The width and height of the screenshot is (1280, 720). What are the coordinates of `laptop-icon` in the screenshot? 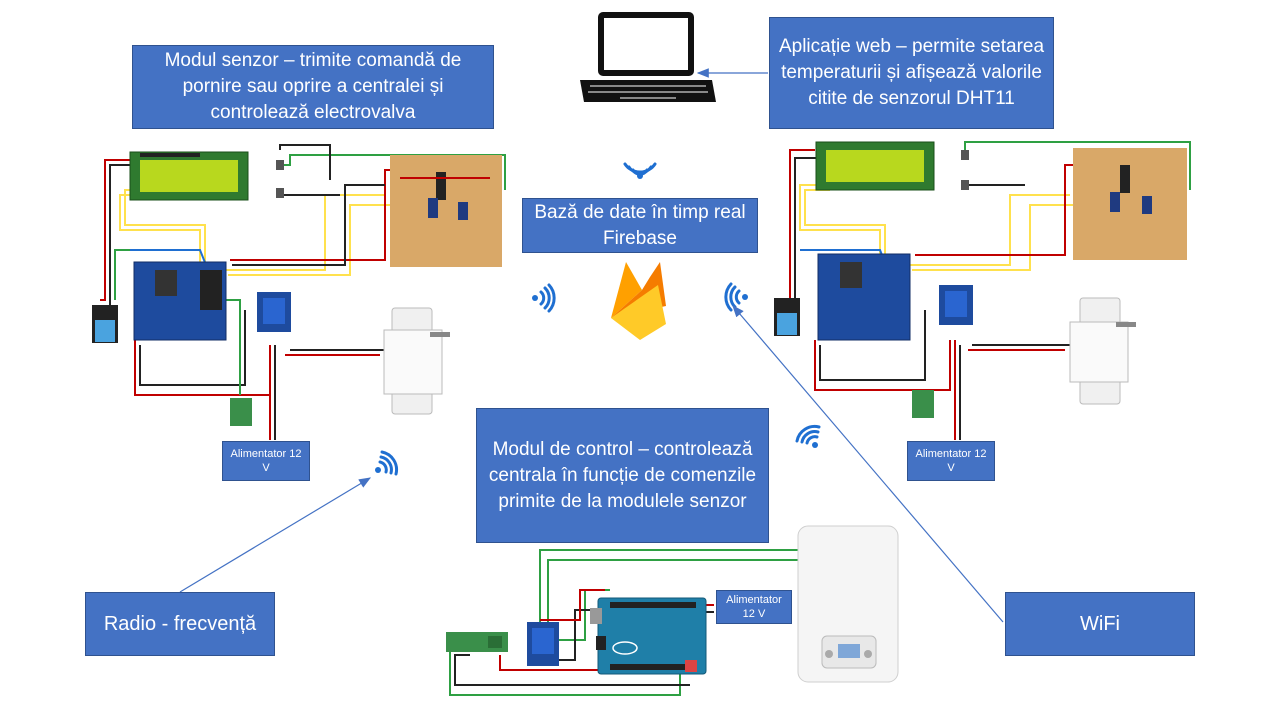 It's located at (648, 57).